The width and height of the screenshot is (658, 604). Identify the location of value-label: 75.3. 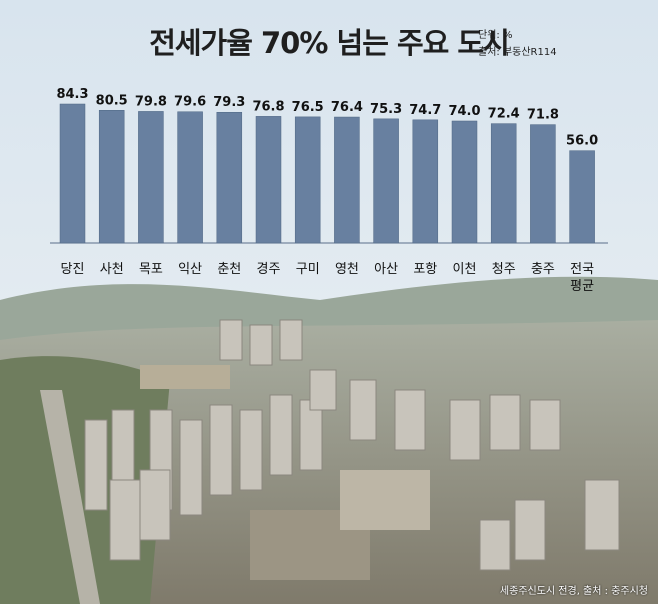
(386, 109).